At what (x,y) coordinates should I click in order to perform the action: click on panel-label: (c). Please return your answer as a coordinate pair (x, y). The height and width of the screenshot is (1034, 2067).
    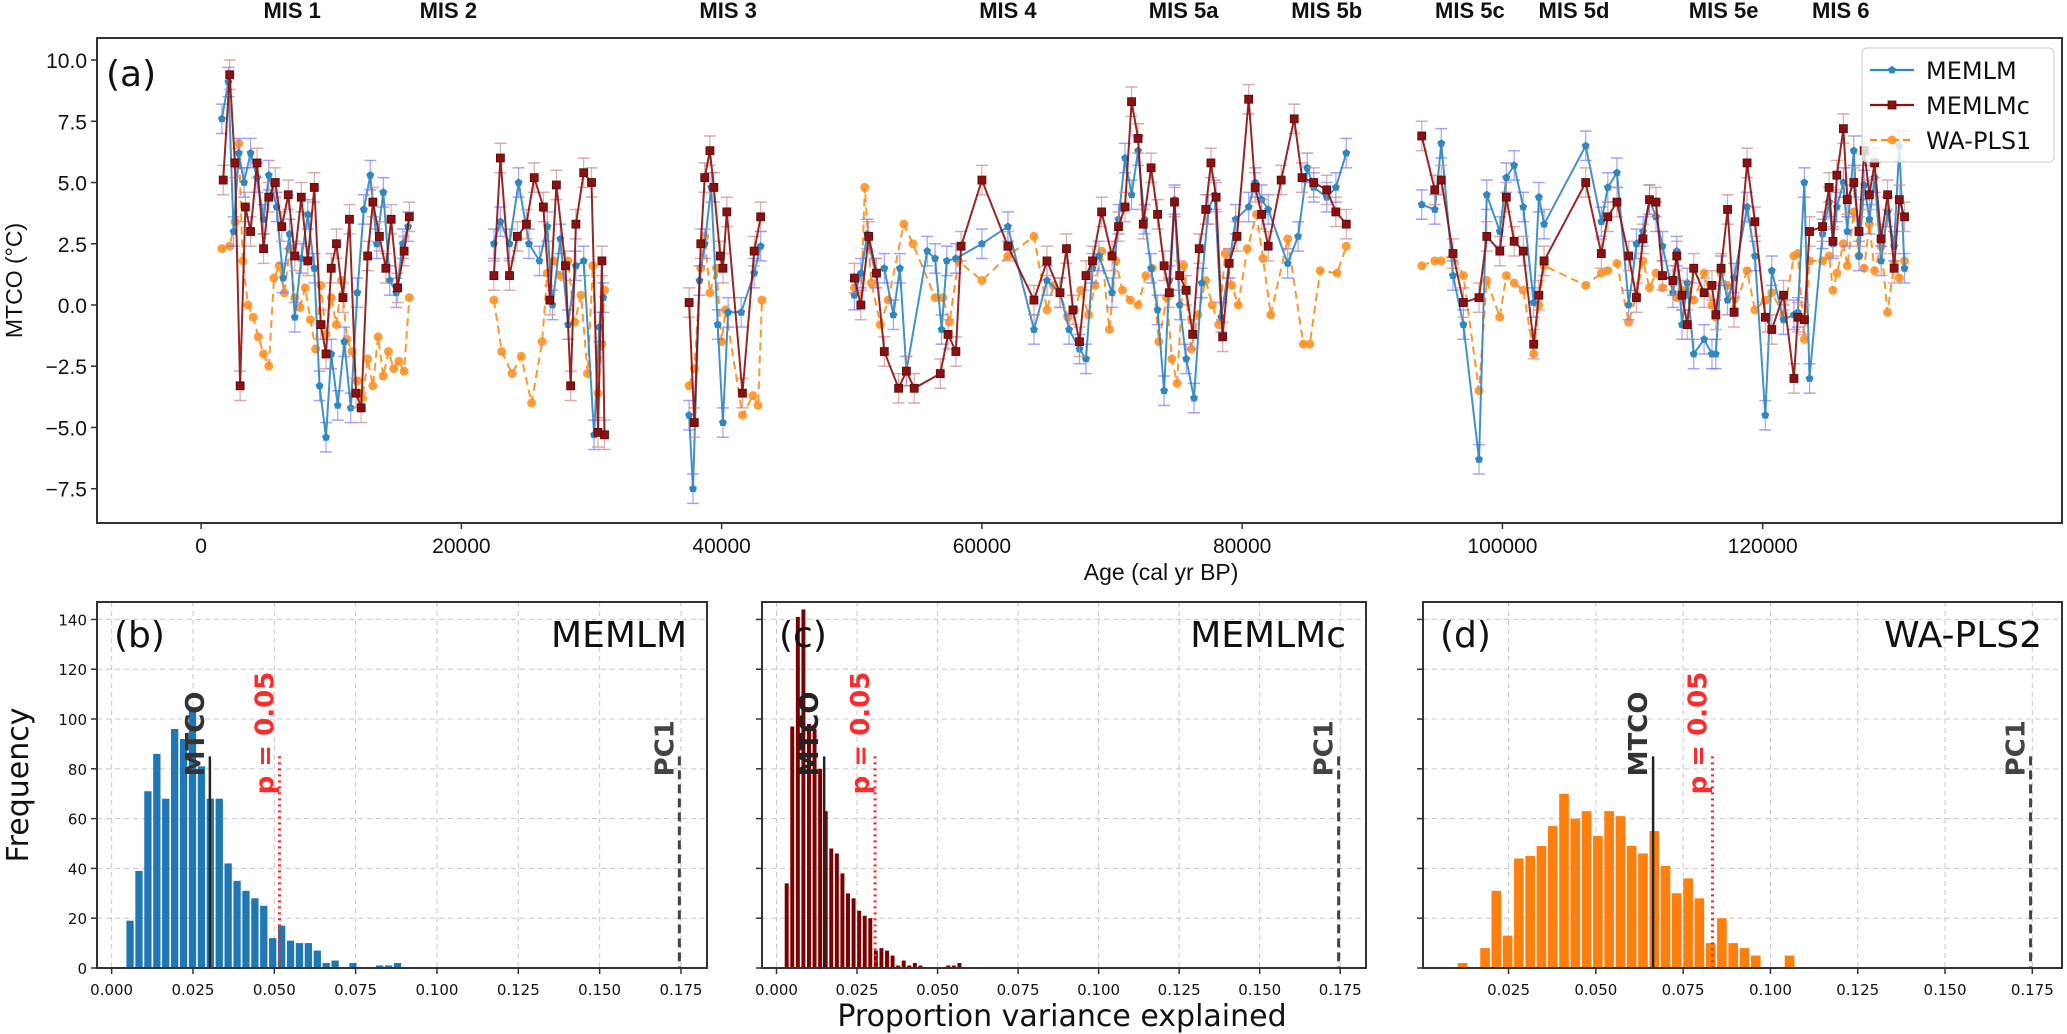
    Looking at the image, I should click on (803, 635).